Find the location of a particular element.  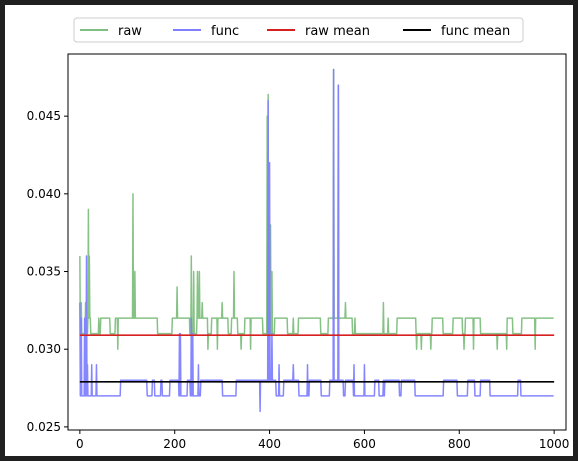

x-tick-label: 800 is located at coordinates (459, 444).